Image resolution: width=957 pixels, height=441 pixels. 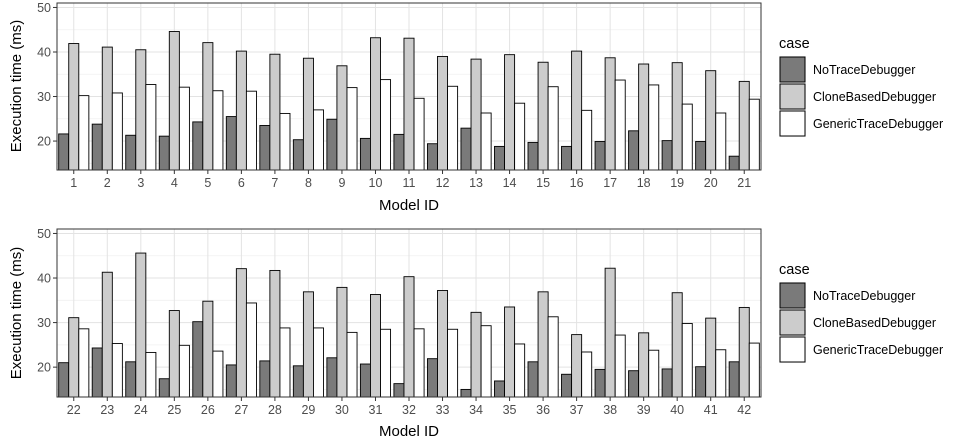 I want to click on y-axis-title: Execution time (ms), so click(x=16, y=86).